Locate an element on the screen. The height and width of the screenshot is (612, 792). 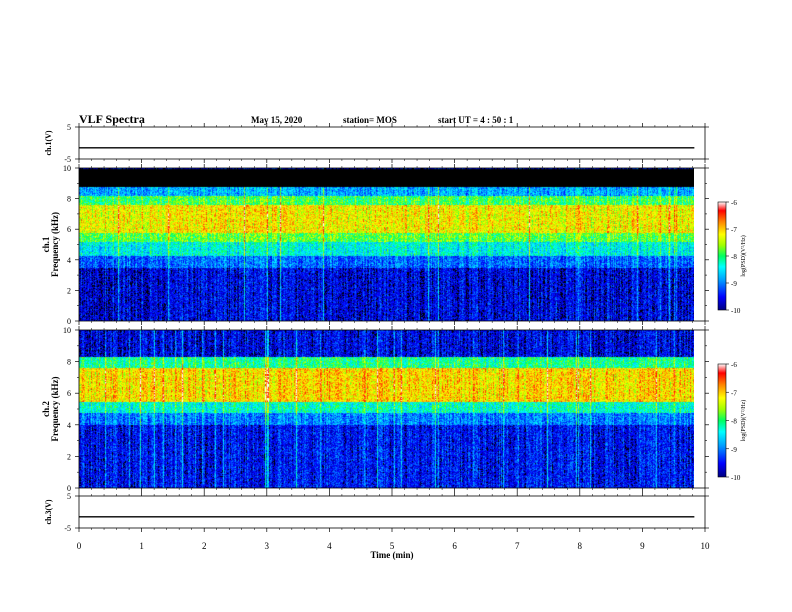
ch1-spectrogram-colorbar is located at coordinates (722, 256).